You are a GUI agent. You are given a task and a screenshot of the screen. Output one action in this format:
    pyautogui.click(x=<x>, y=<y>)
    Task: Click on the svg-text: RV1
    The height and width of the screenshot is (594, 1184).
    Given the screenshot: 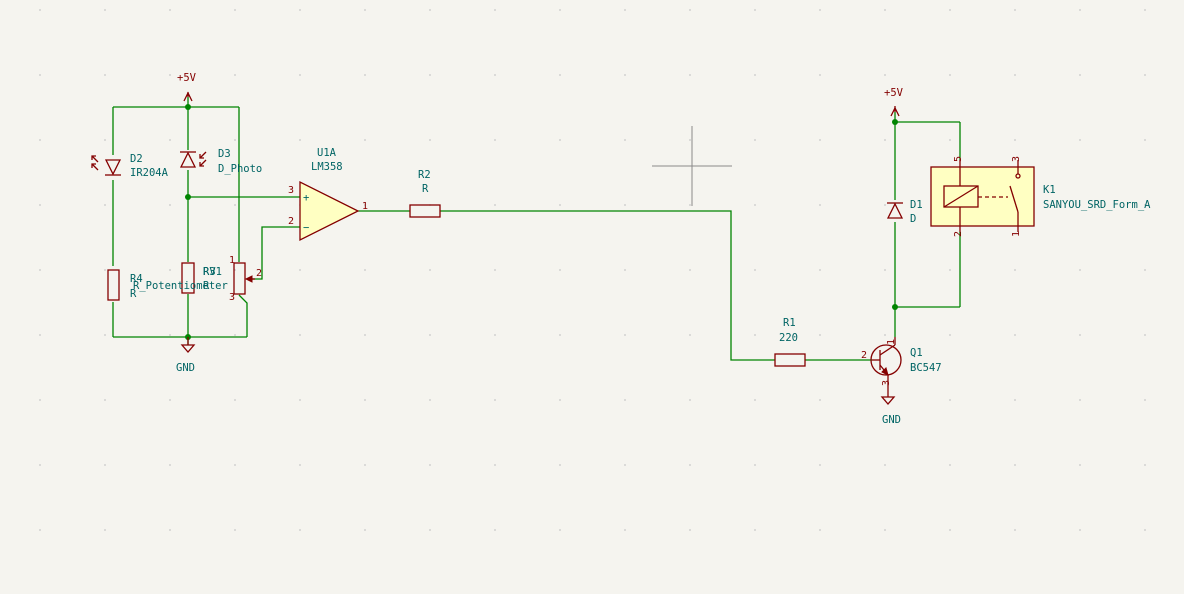 What is the action you would take?
    pyautogui.click(x=212, y=272)
    